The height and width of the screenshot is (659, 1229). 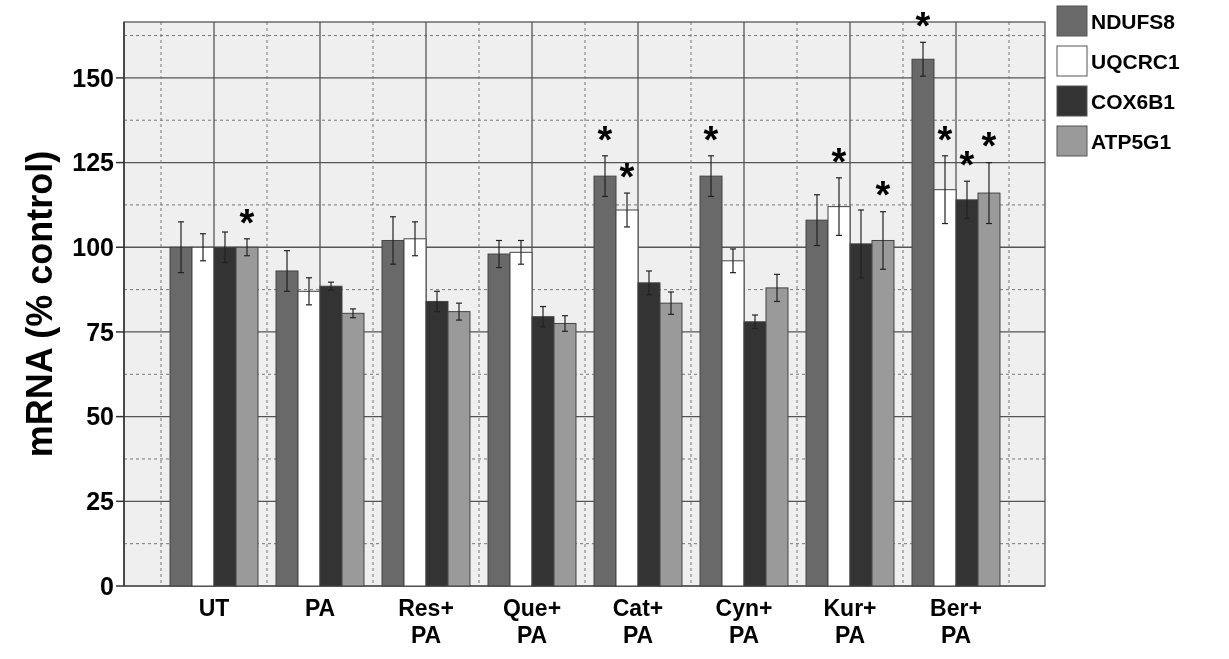 I want to click on y-tick-label: 100, so click(x=93, y=247).